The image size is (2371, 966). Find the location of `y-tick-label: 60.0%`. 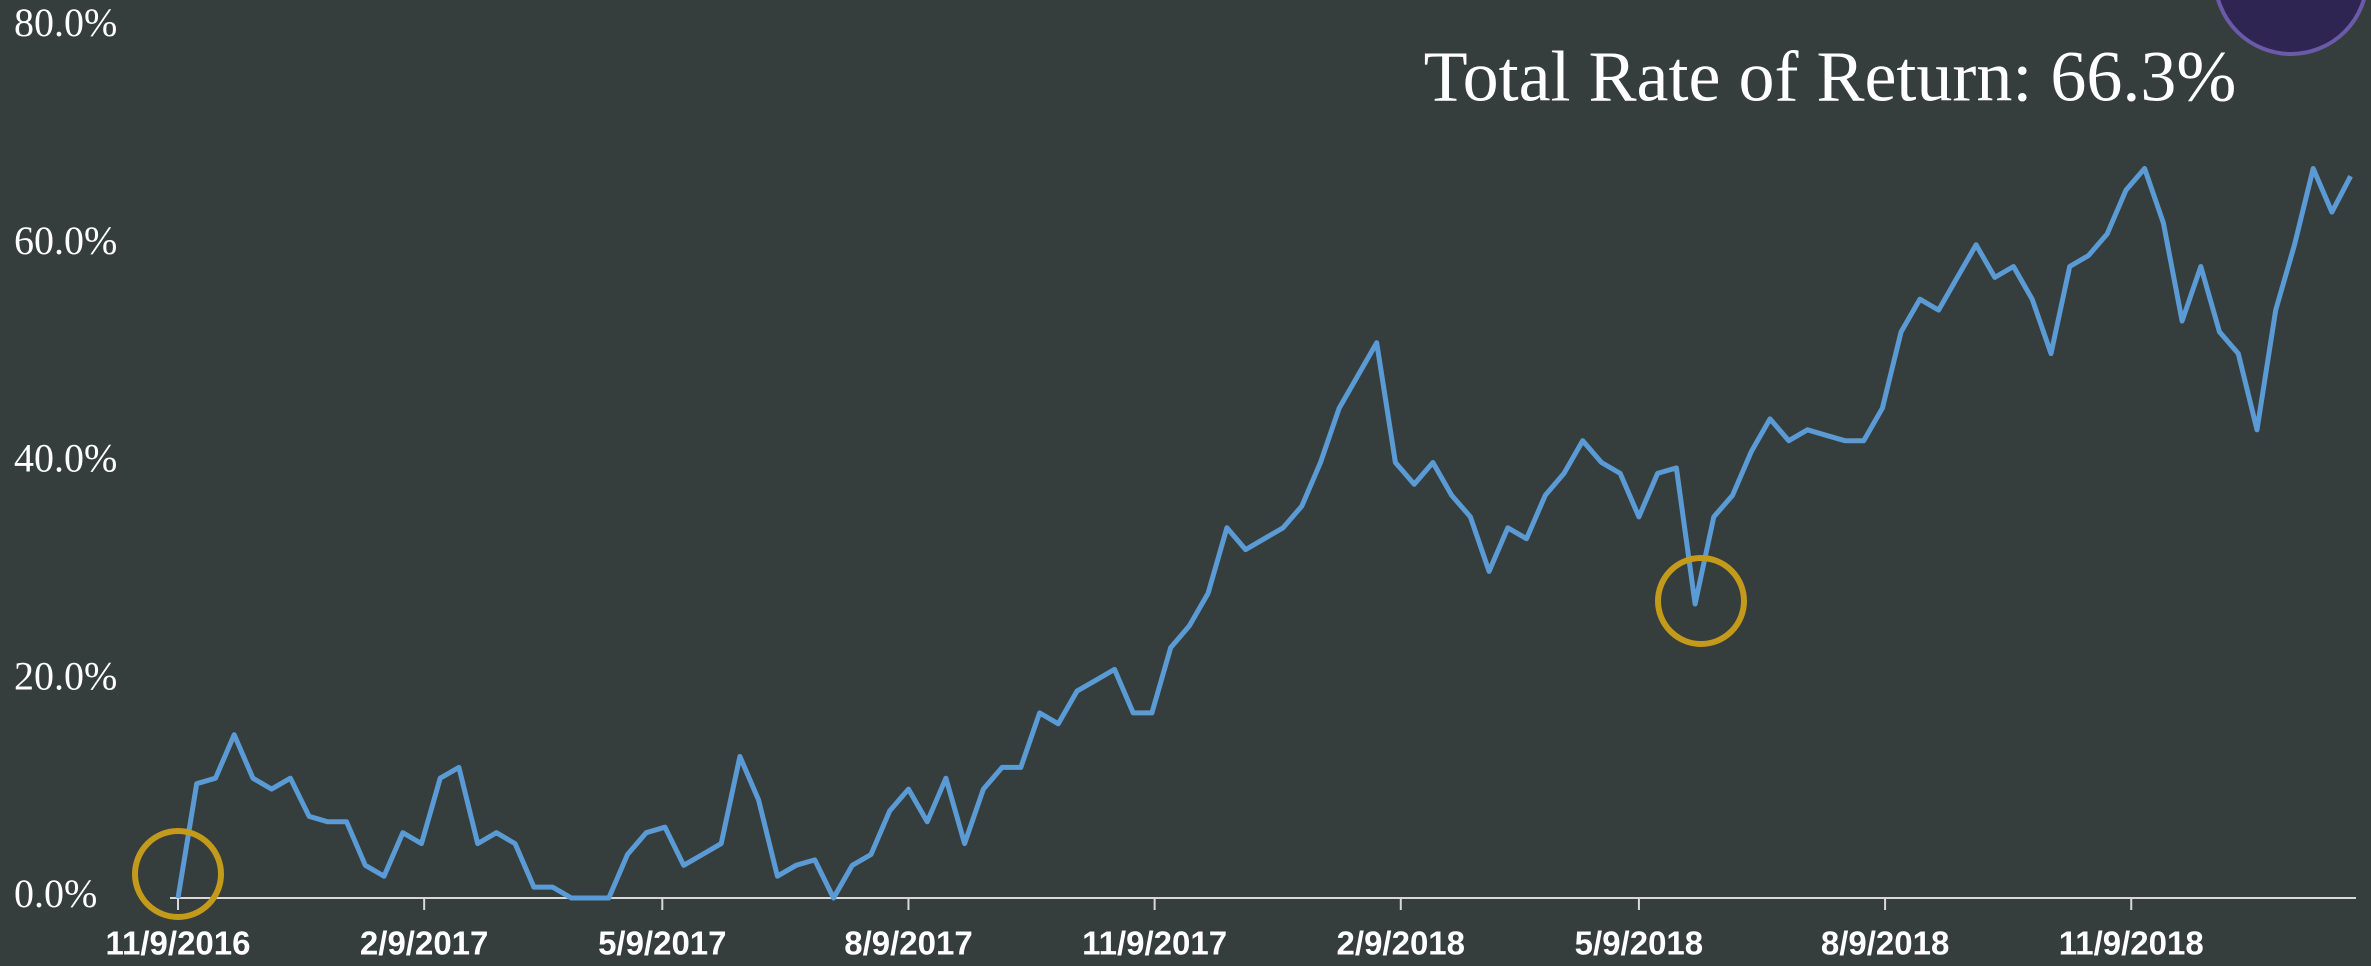

y-tick-label: 60.0% is located at coordinates (65, 240).